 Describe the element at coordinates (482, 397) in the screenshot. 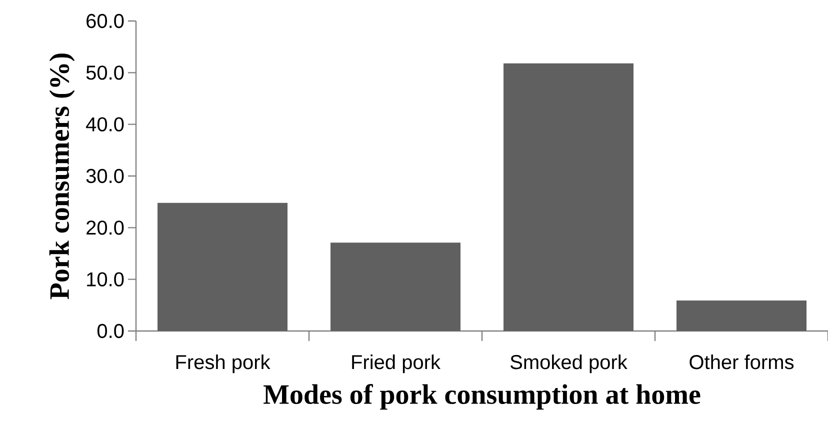

I see `x-axis-title: Modes of pork consumption at home` at that location.